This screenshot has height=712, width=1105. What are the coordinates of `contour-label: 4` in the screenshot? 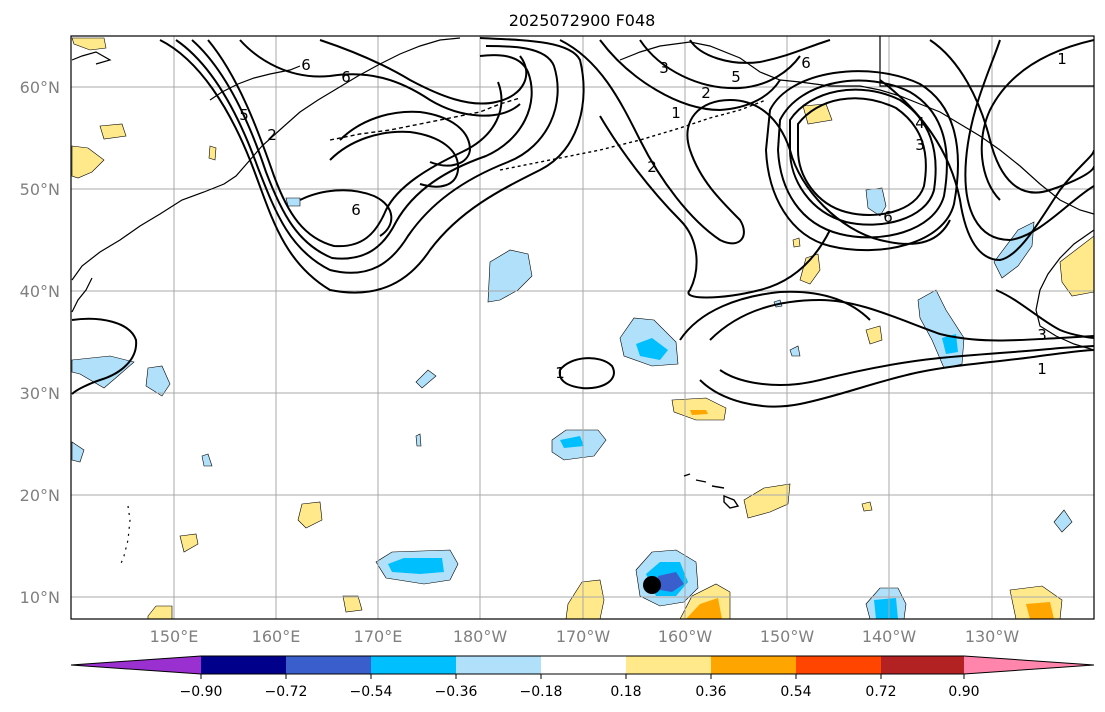 It's located at (920, 123).